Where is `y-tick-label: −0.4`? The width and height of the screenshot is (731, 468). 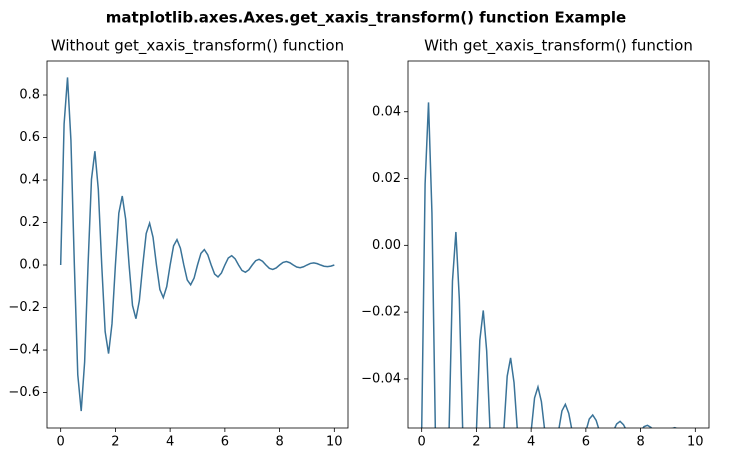
y-tick-label: −0.4 is located at coordinates (24, 350).